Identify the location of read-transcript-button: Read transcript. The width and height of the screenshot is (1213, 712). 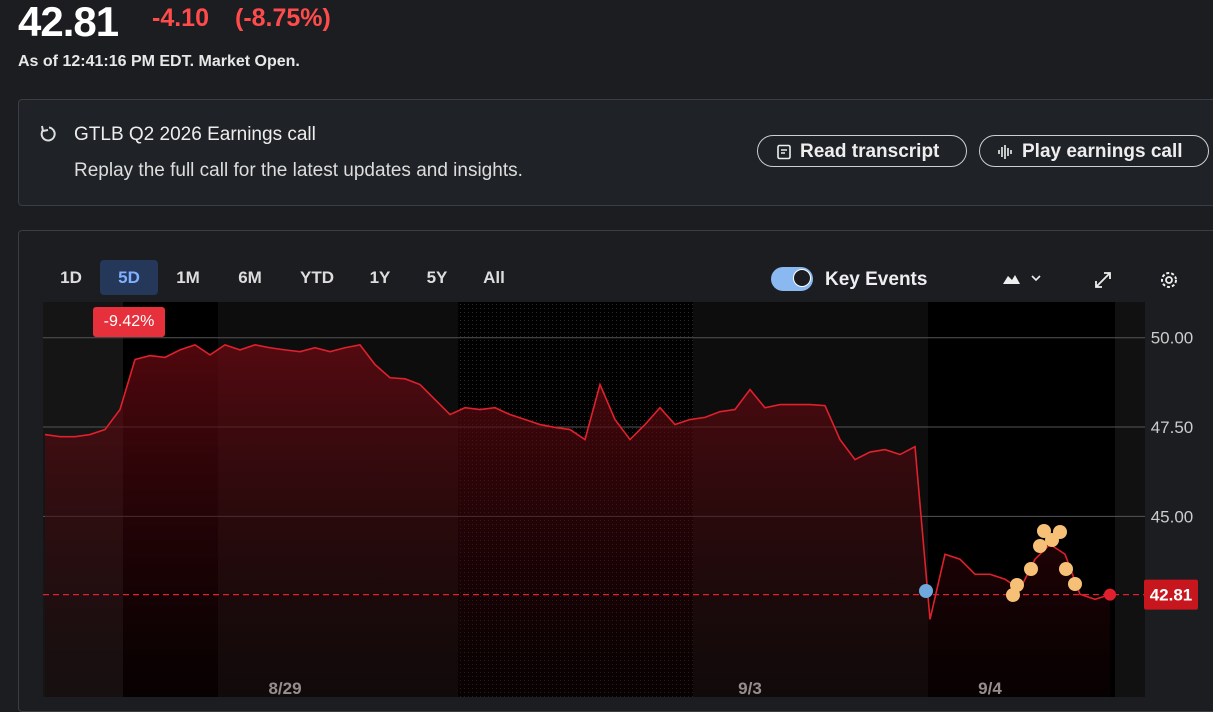
(862, 151).